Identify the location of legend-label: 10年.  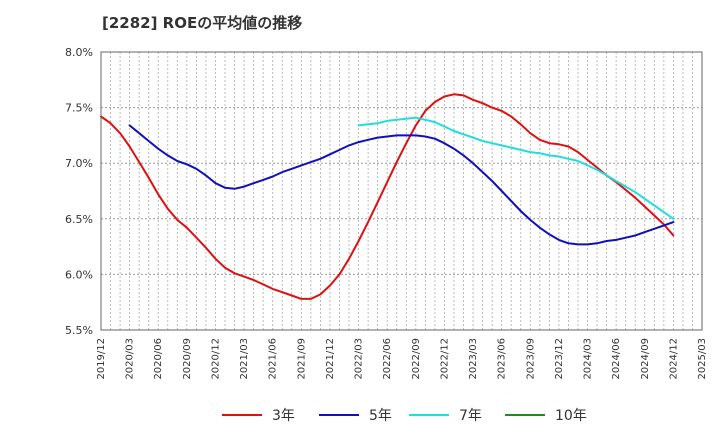
(571, 416).